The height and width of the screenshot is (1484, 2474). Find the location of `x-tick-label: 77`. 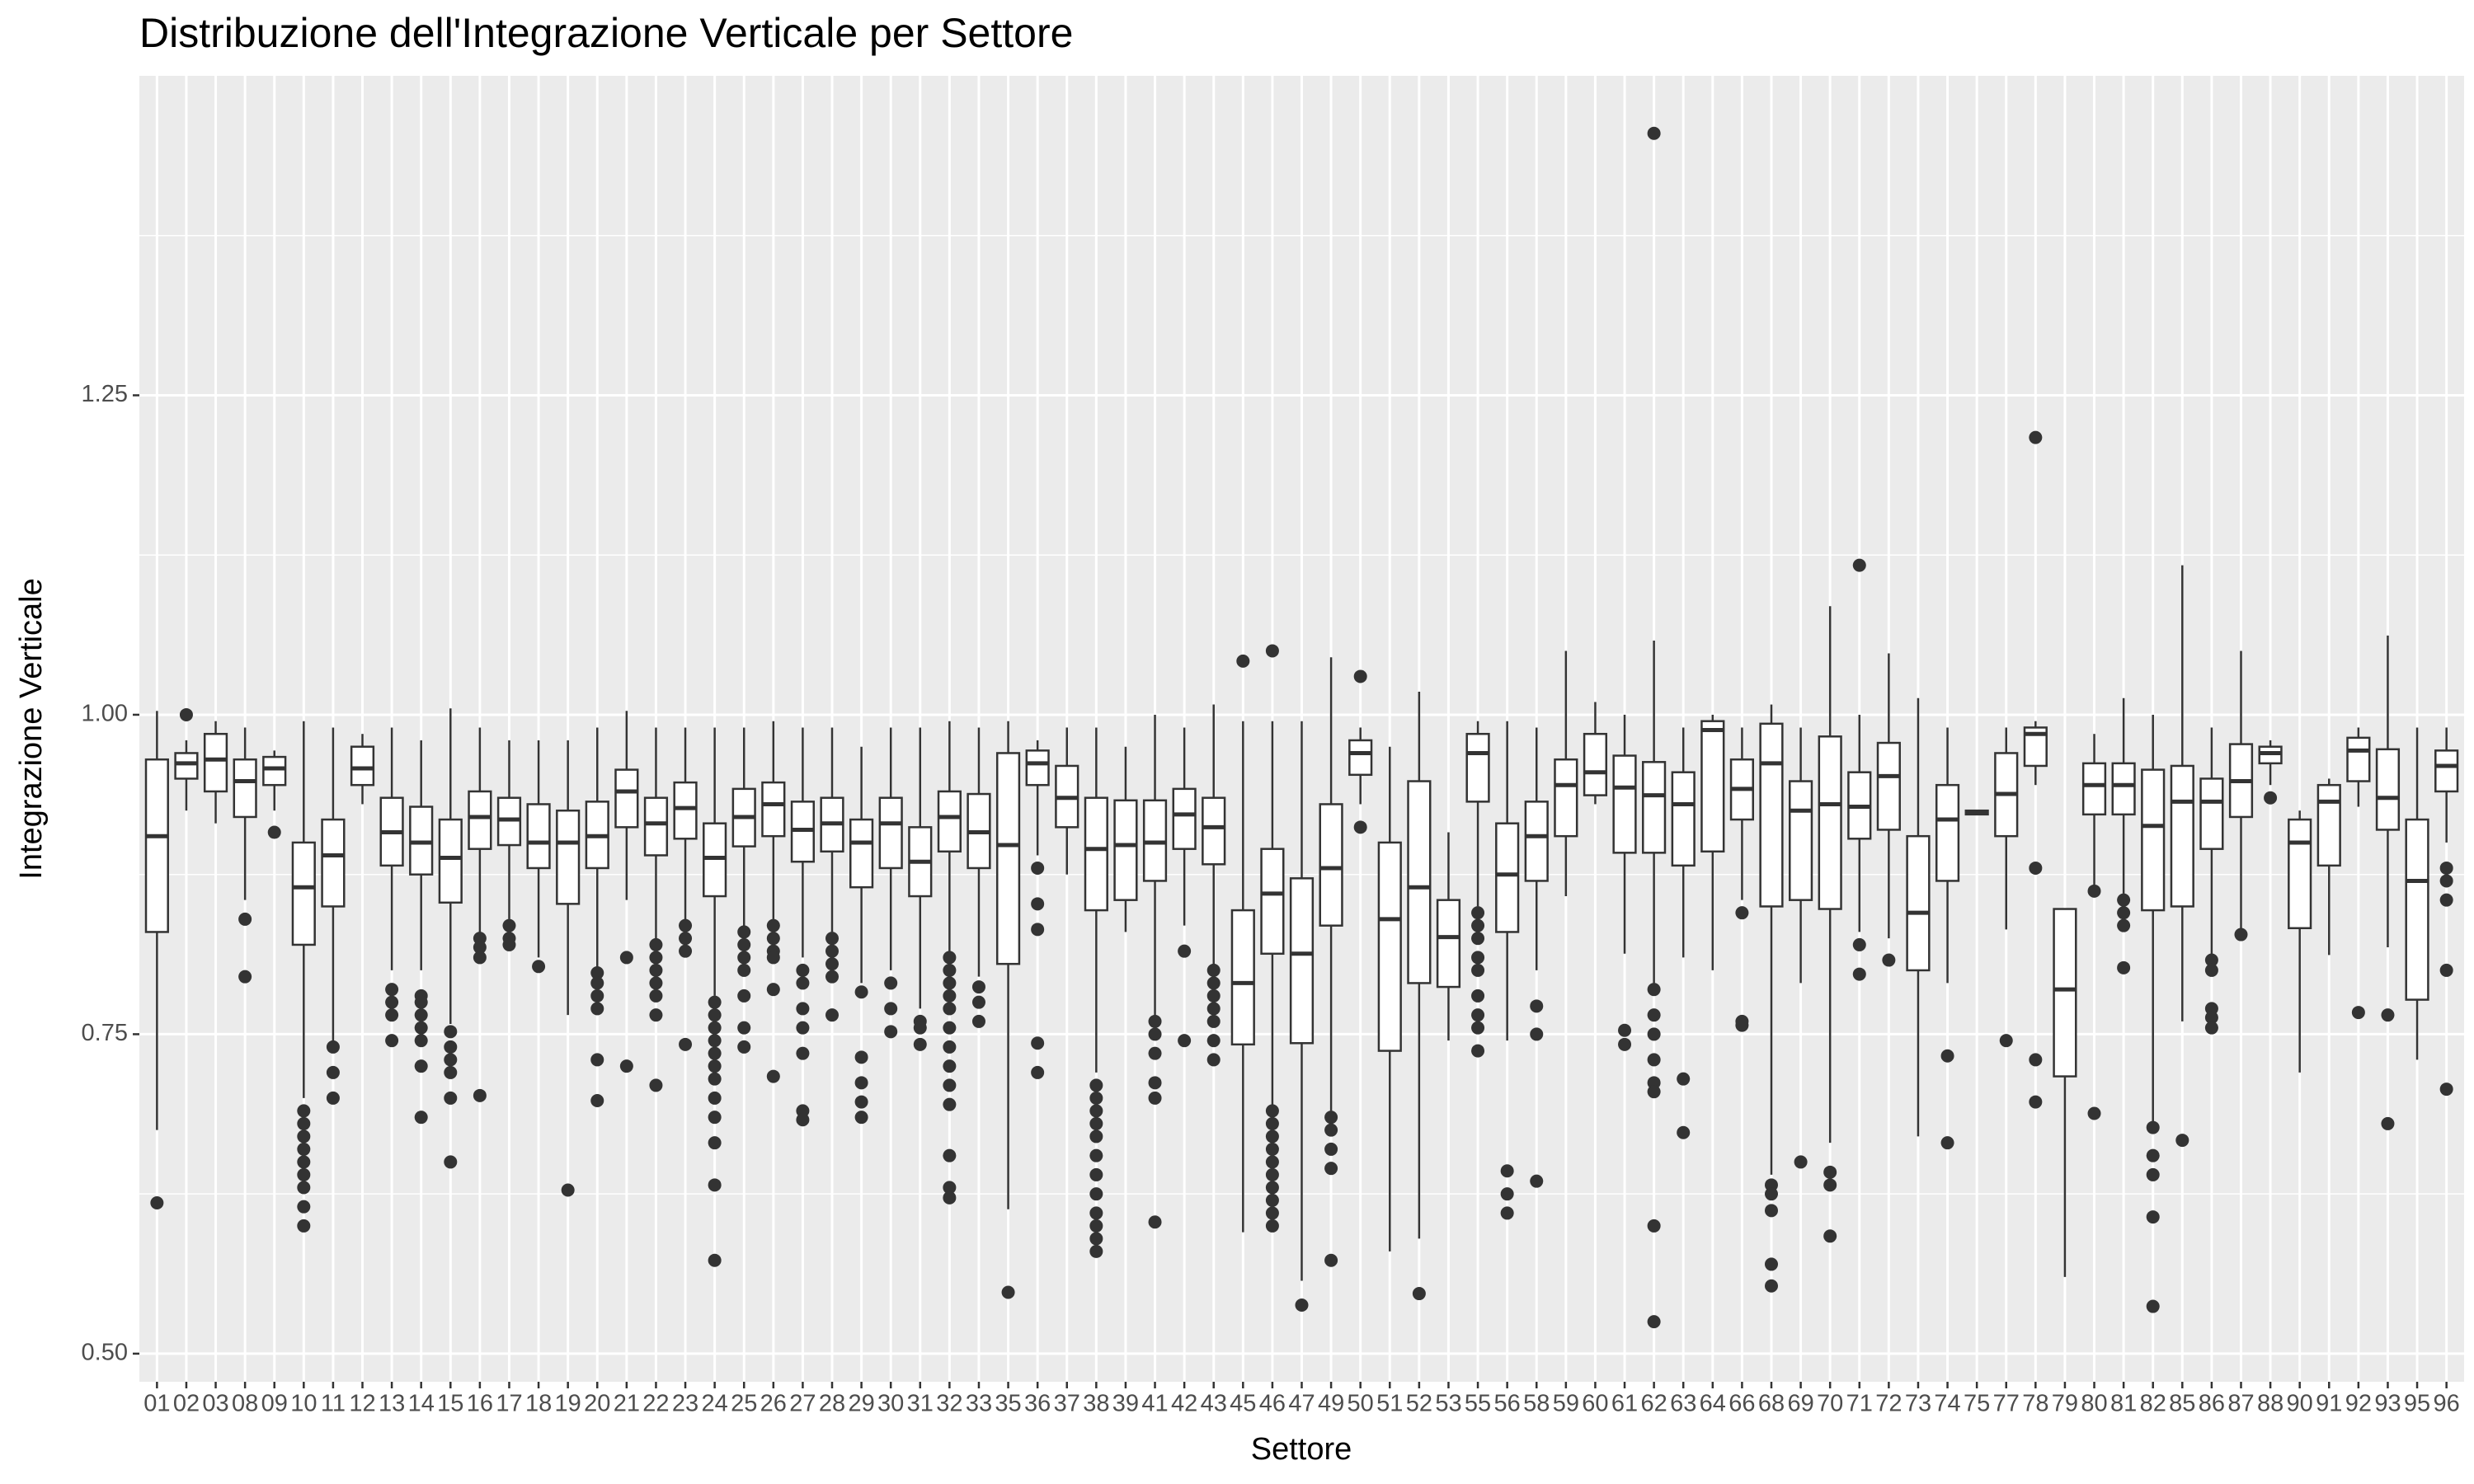

x-tick-label: 77 is located at coordinates (2006, 1404).